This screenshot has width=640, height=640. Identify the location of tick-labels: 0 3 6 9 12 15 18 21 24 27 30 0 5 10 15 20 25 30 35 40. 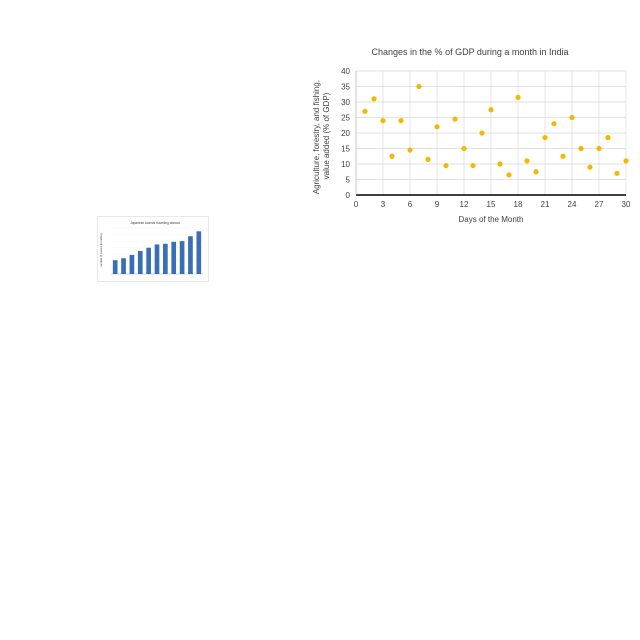
(486, 138).